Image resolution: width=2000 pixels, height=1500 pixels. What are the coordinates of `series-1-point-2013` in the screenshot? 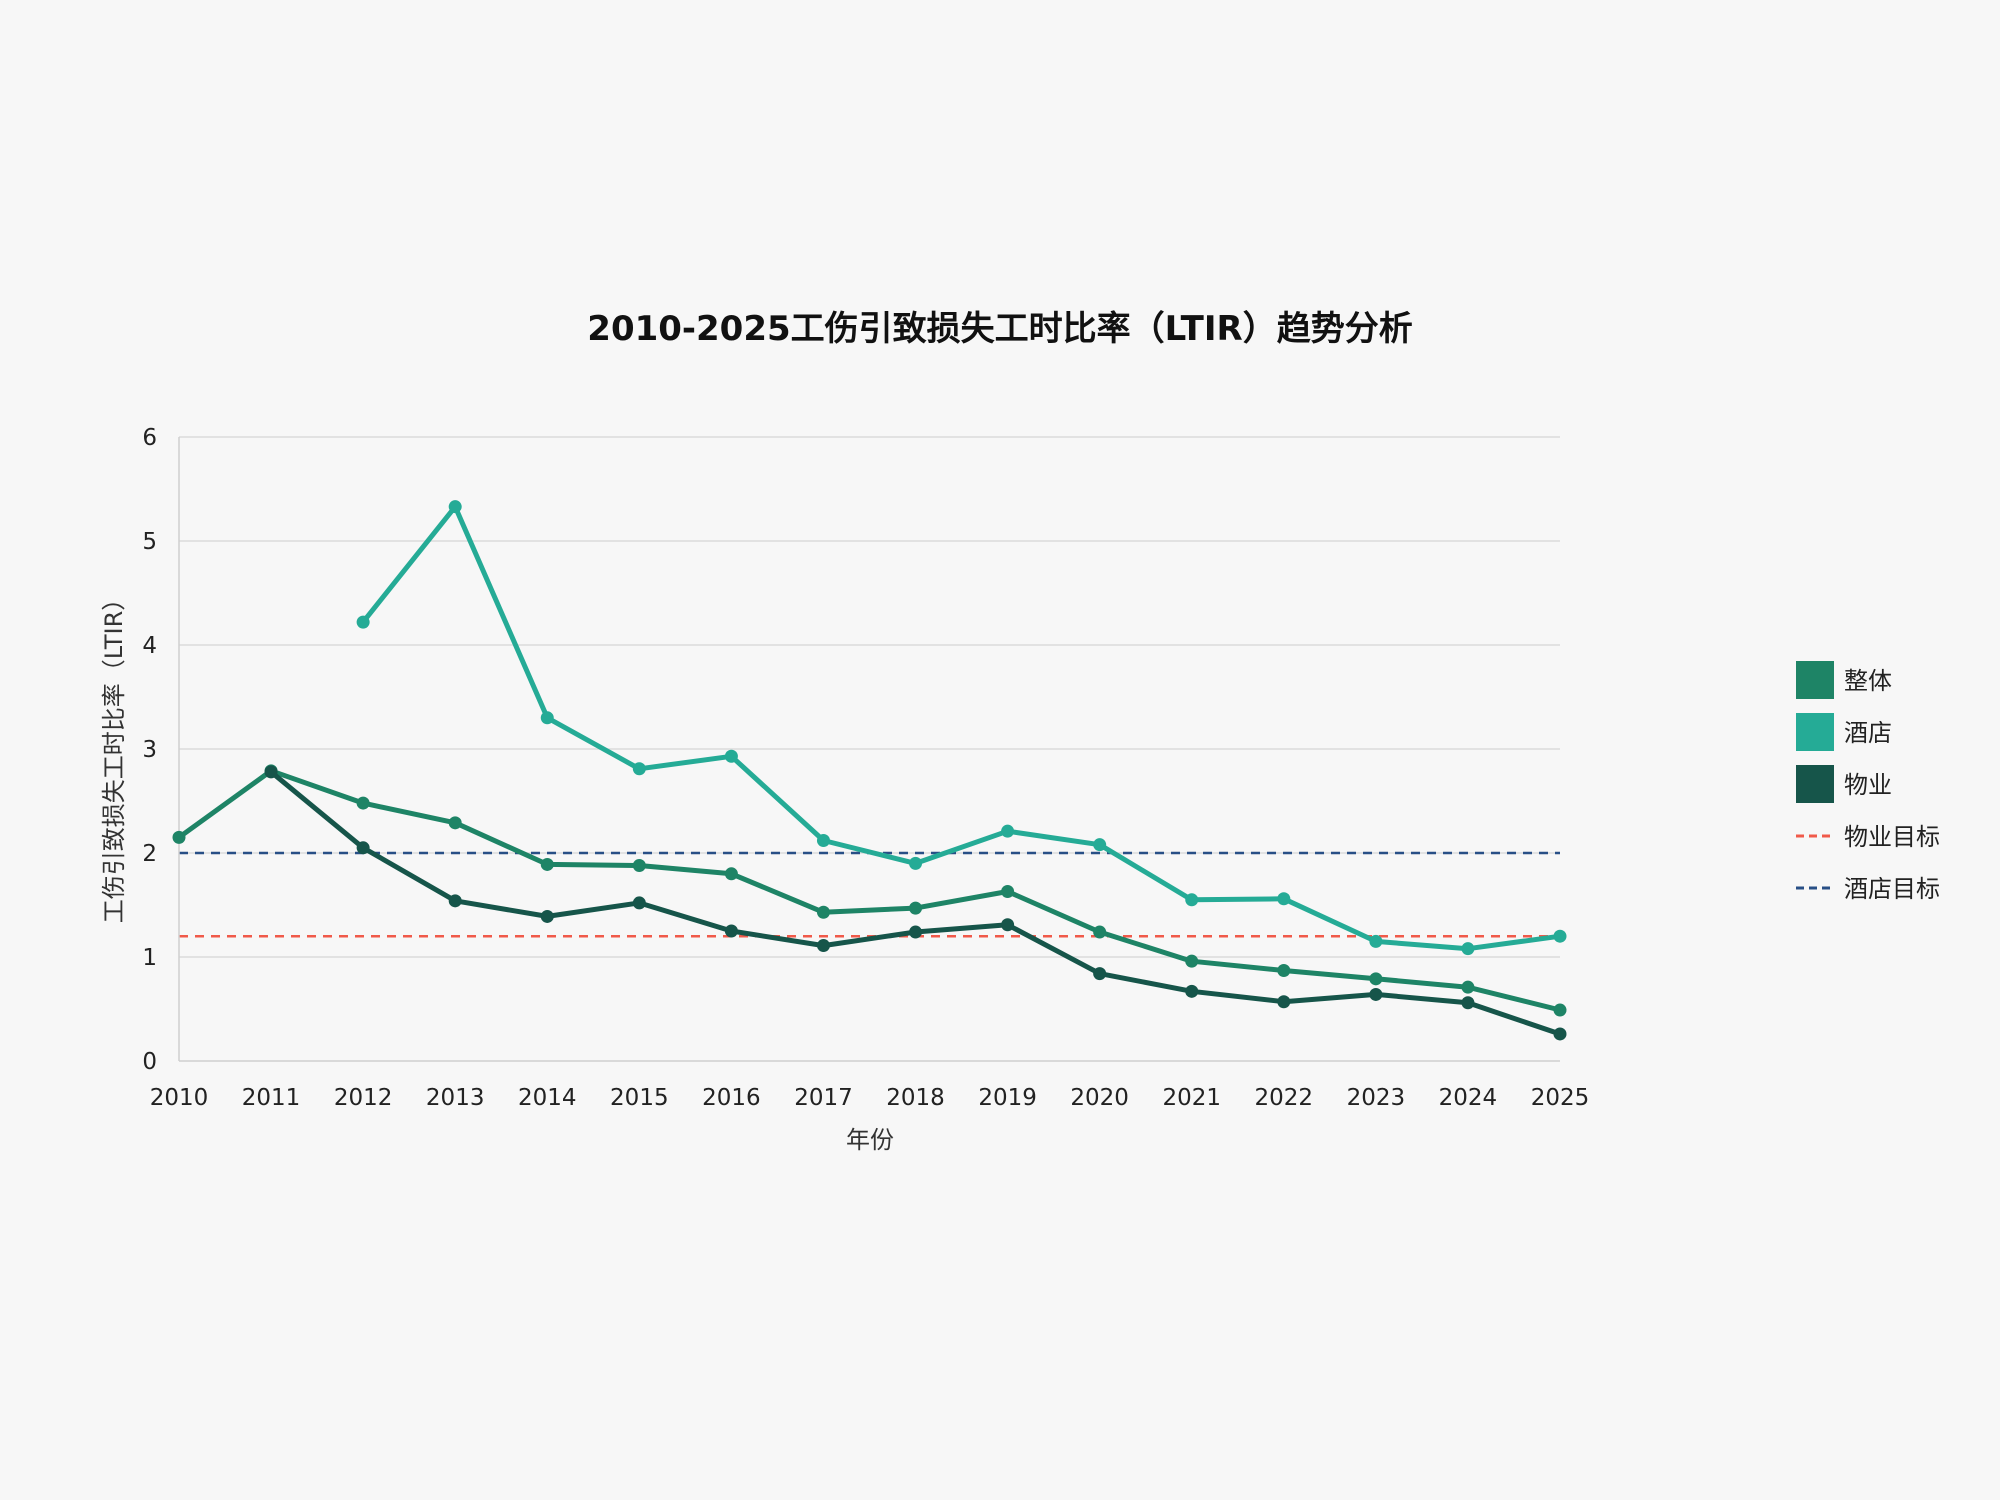 It's located at (455, 507).